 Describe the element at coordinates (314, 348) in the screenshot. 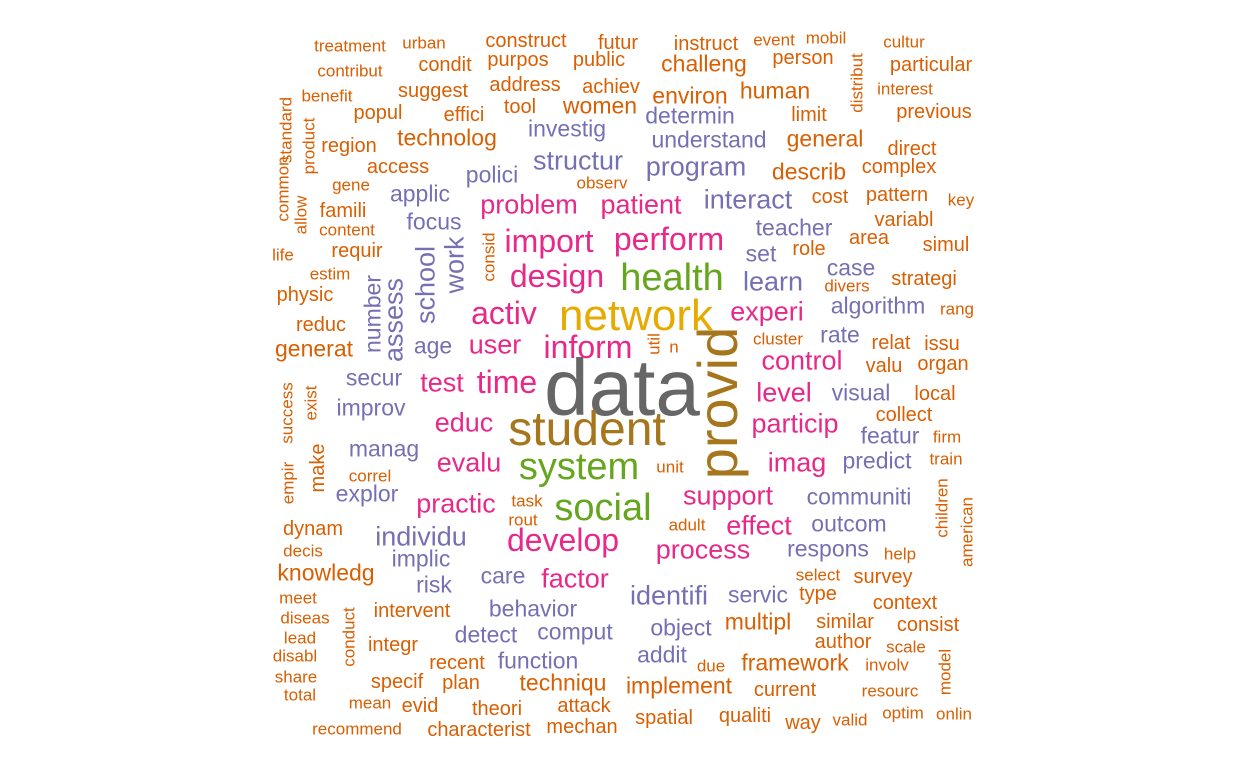

I see `word-generat: generat` at that location.